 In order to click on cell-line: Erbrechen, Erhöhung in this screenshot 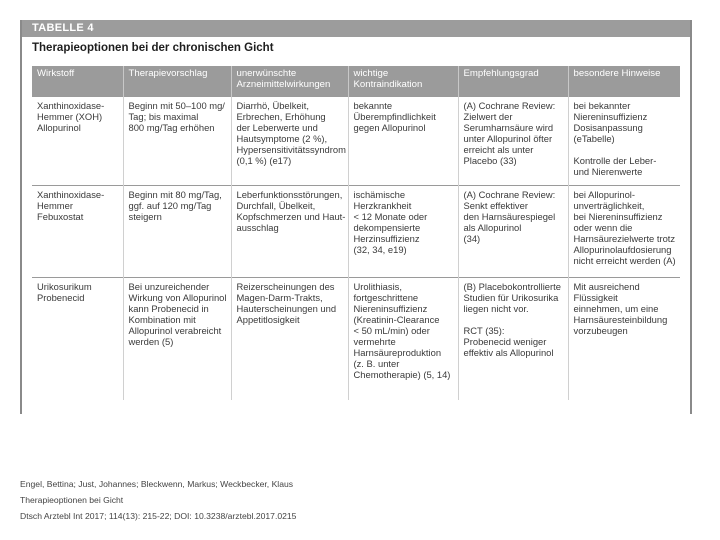, I will do `click(281, 116)`.